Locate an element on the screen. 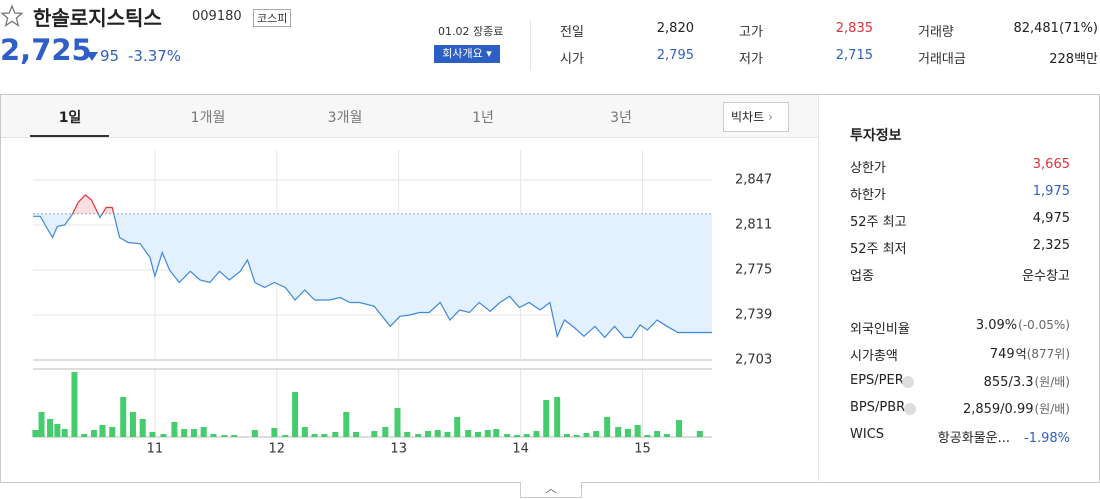 This screenshot has height=499, width=1100. company-button: 회사개요 ▾ is located at coordinates (467, 54).